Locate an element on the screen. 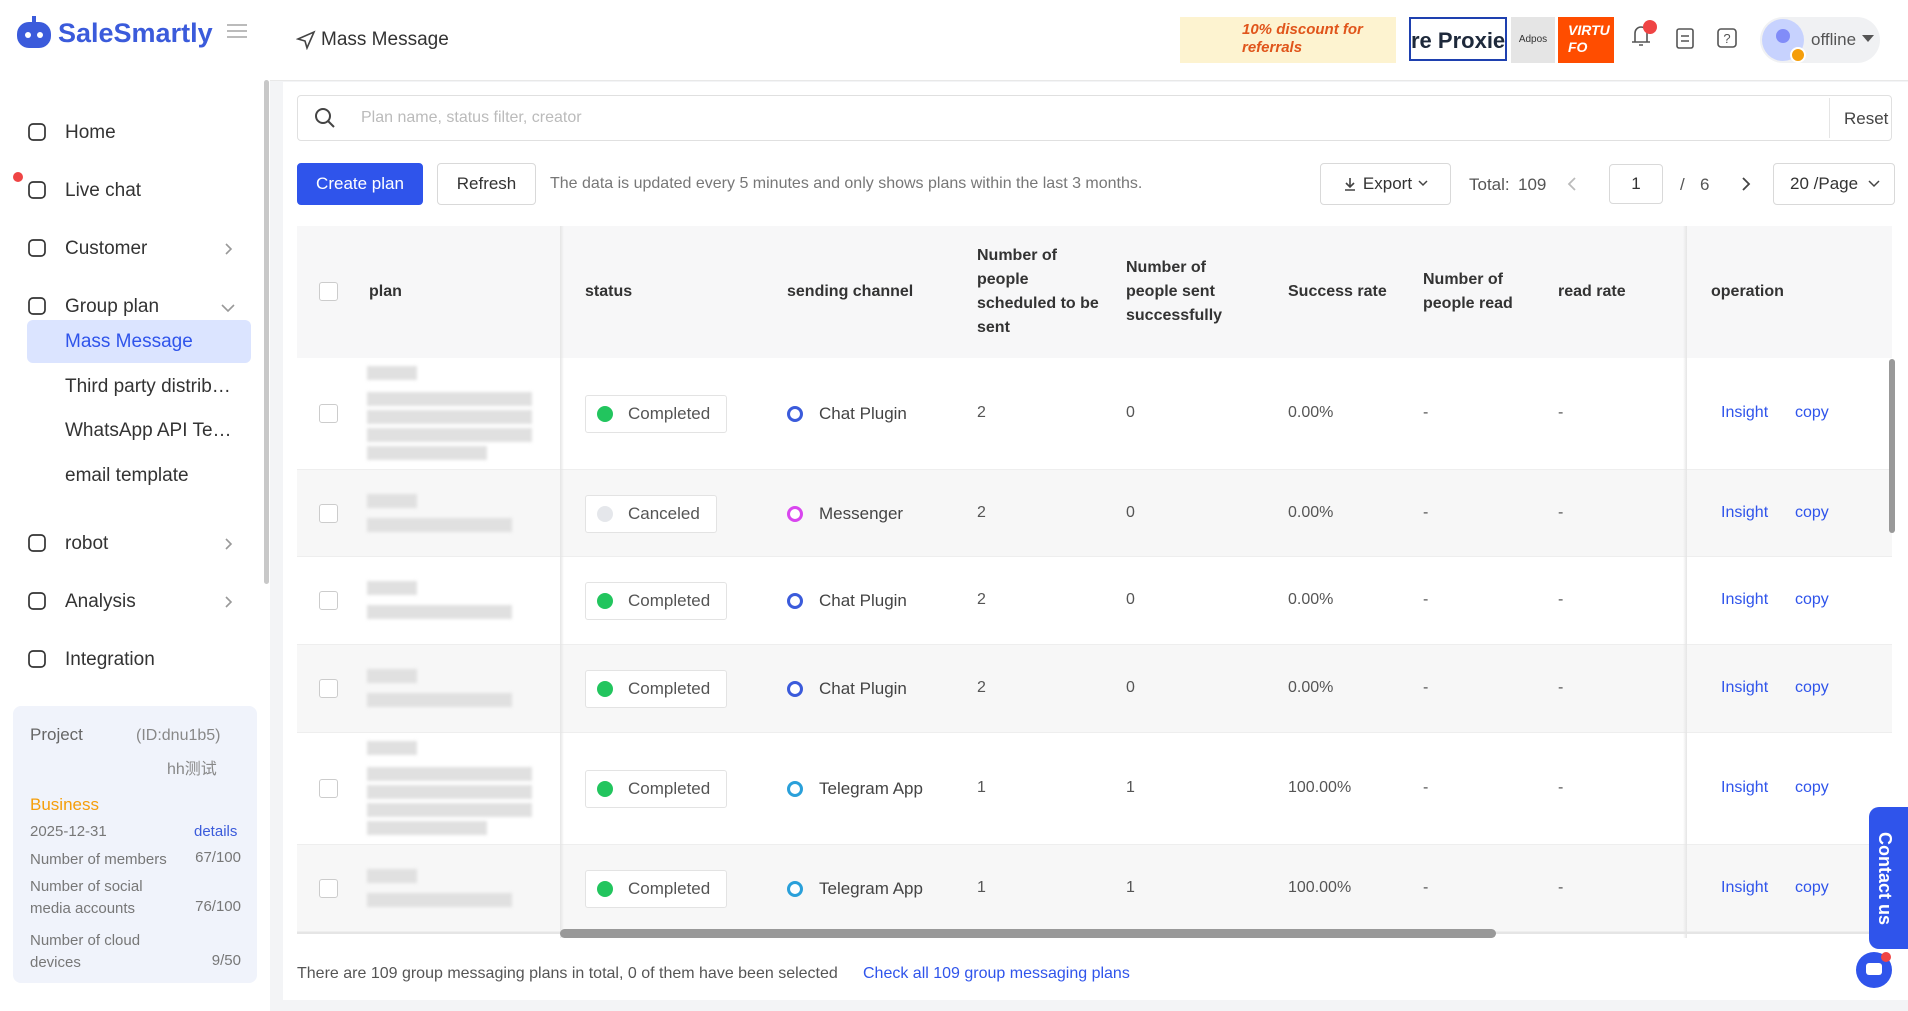 This screenshot has width=1908, height=1011. stat-value: 67/100 is located at coordinates (218, 857).